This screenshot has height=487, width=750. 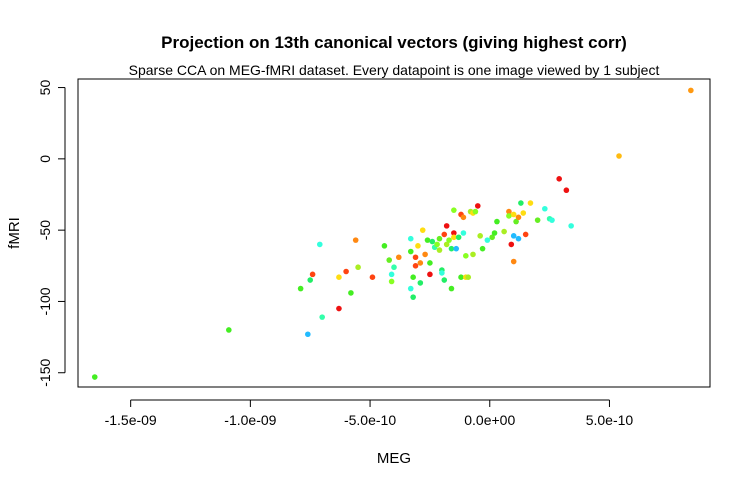 What do you see at coordinates (370, 420) in the screenshot?
I see `x-tick-label: -5.0e-10` at bounding box center [370, 420].